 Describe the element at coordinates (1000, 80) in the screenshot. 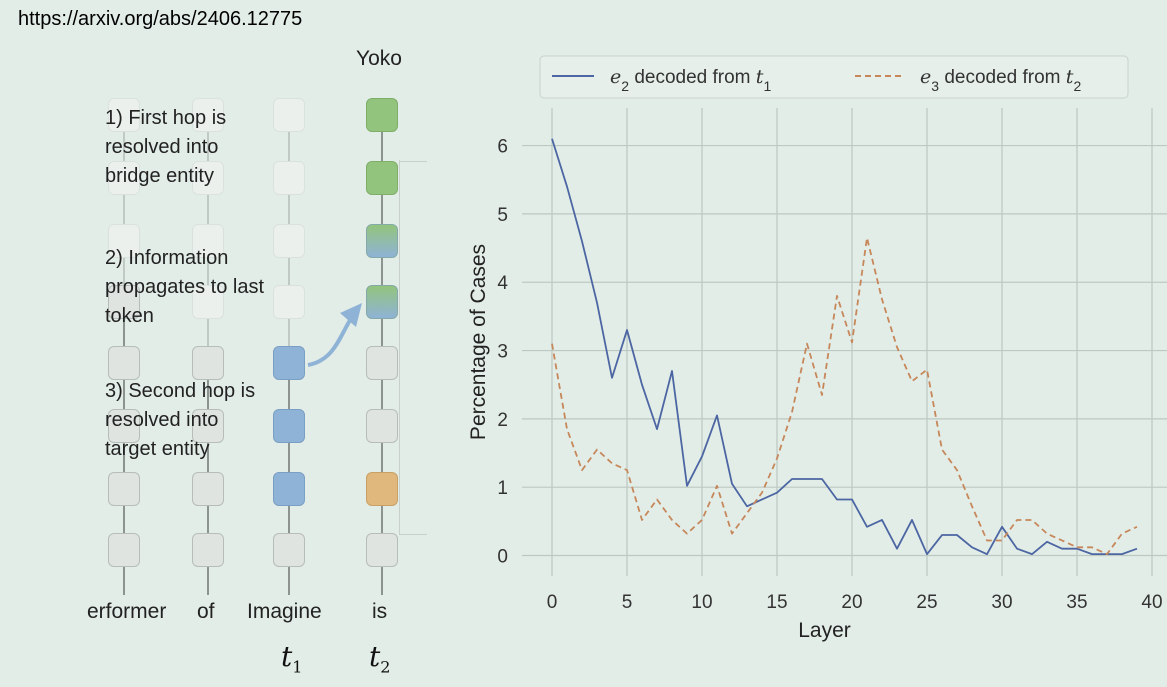

I see `legend-label-series-2: e3 decoded from t2` at that location.